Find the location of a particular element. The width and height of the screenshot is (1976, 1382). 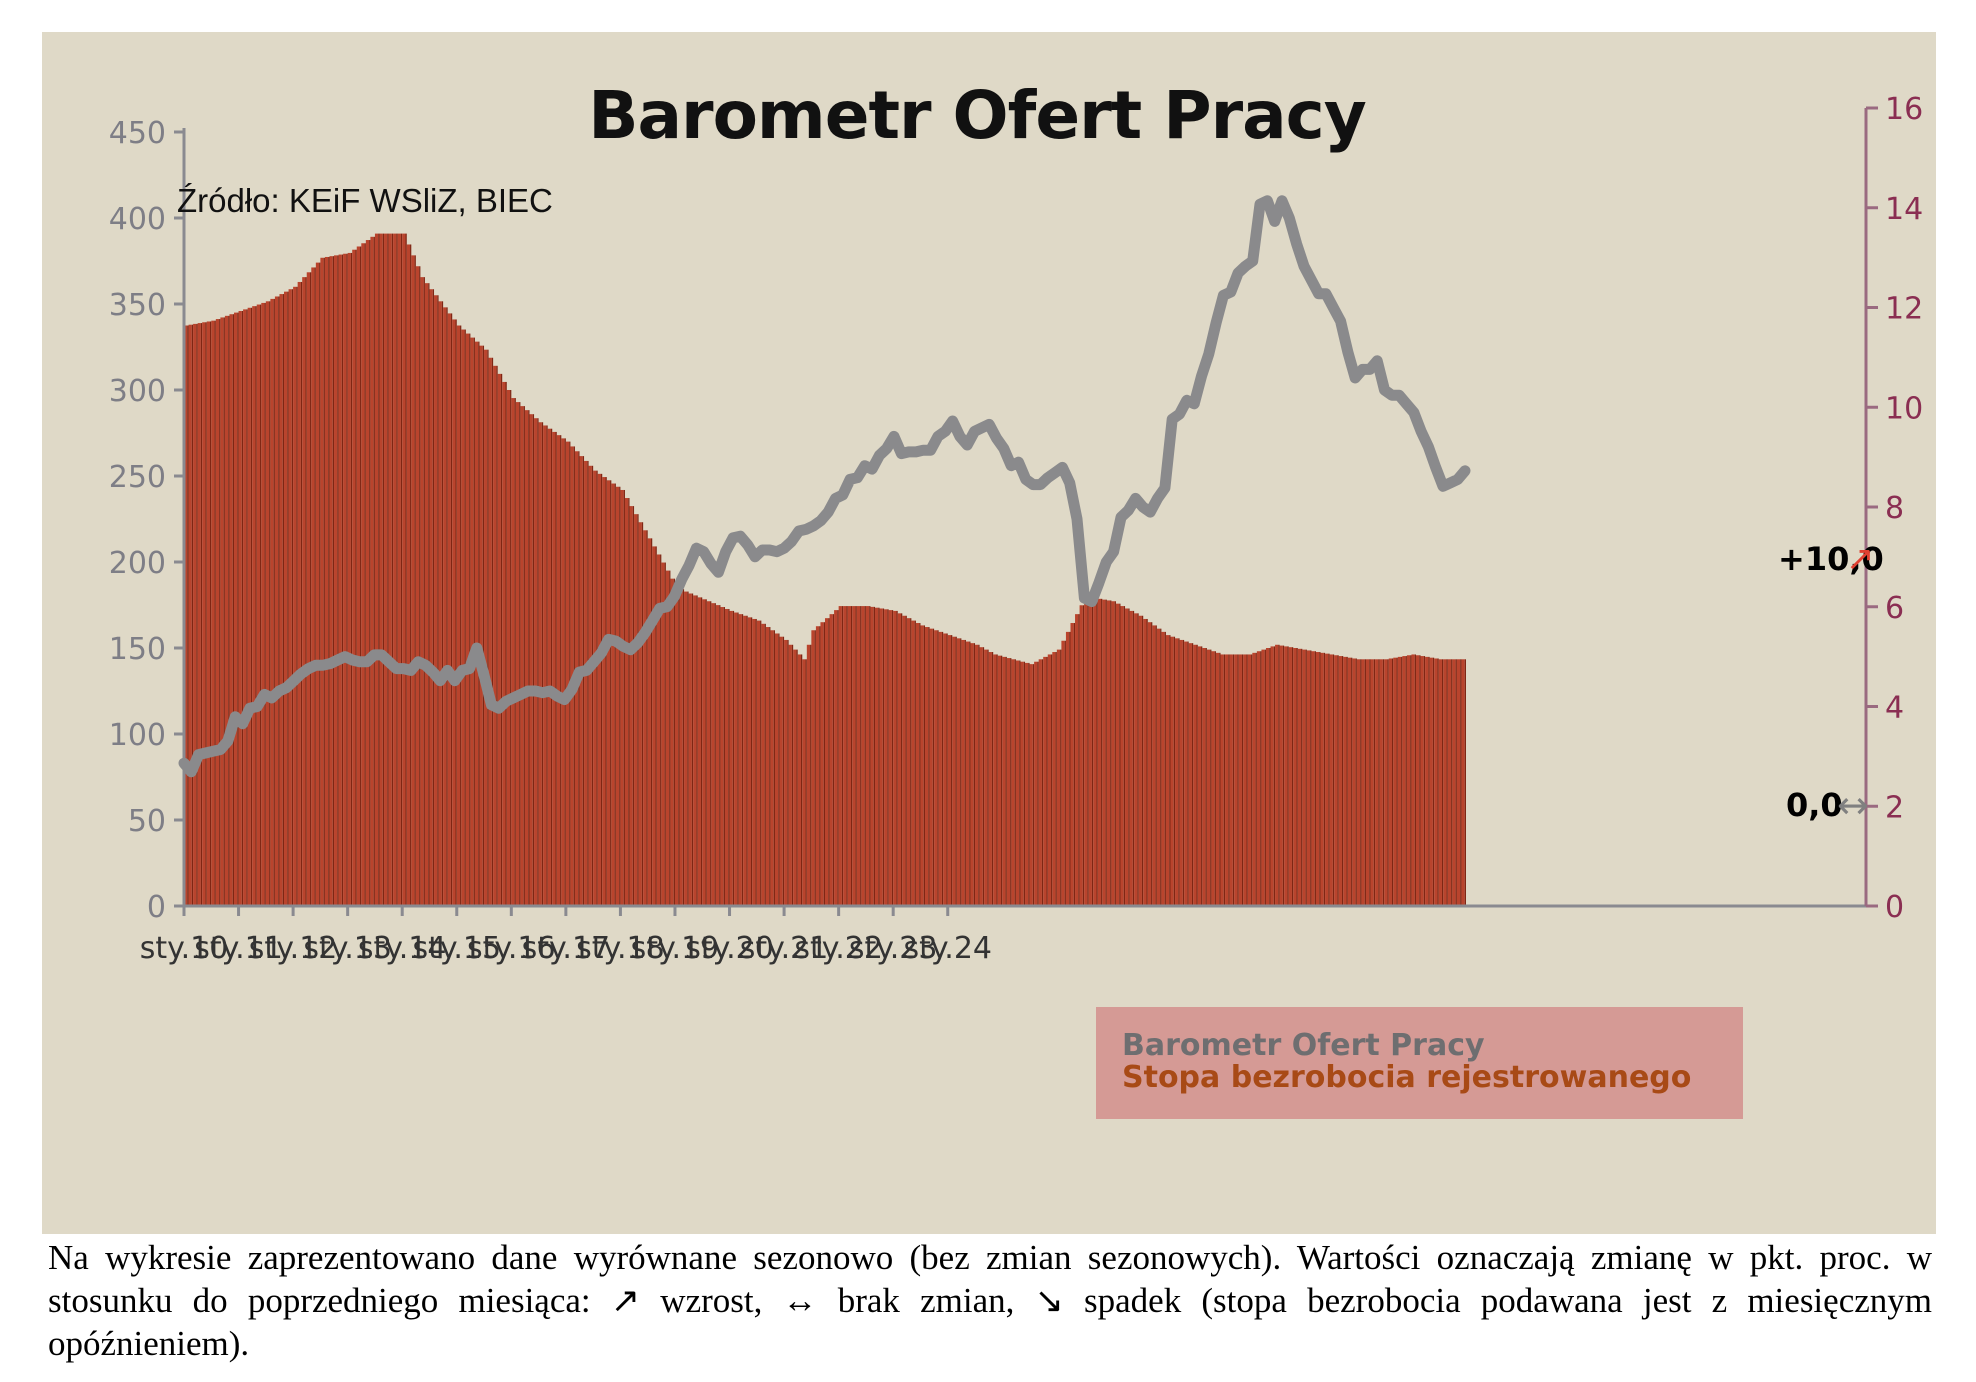

y-right-tick-label: 2 is located at coordinates (1894, 807).